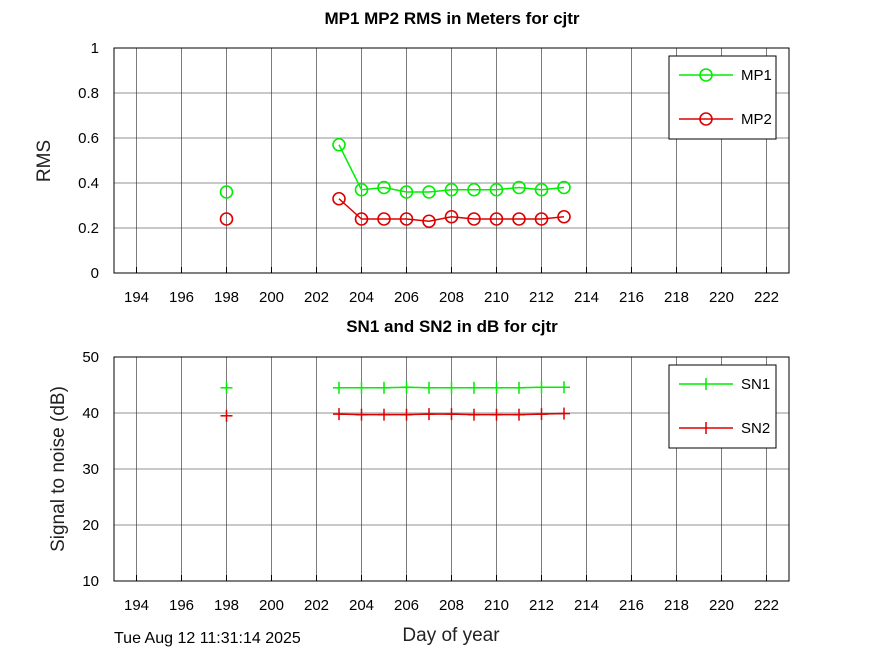 Image resolution: width=871 pixels, height=654 pixels. Describe the element at coordinates (724, 428) in the screenshot. I see `legend-entry-sn2: SN2` at that location.